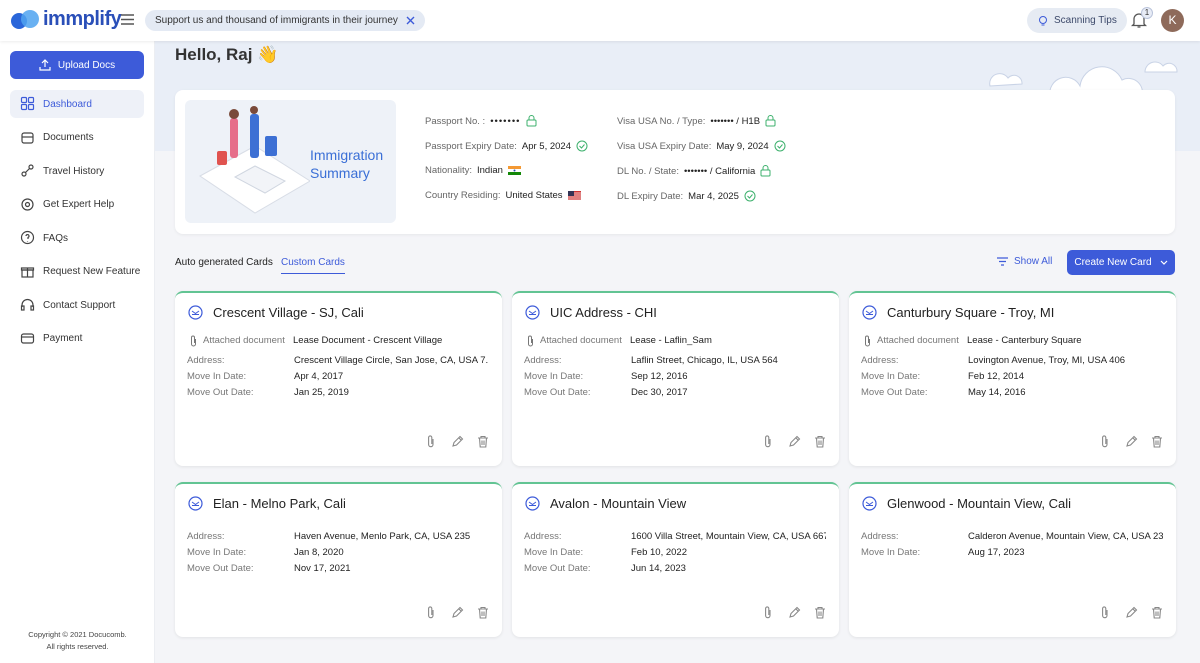 The width and height of the screenshot is (1200, 663). What do you see at coordinates (1047, 360) in the screenshot?
I see `field-value: Lovington Avenue, Troy, MI, USA 406` at bounding box center [1047, 360].